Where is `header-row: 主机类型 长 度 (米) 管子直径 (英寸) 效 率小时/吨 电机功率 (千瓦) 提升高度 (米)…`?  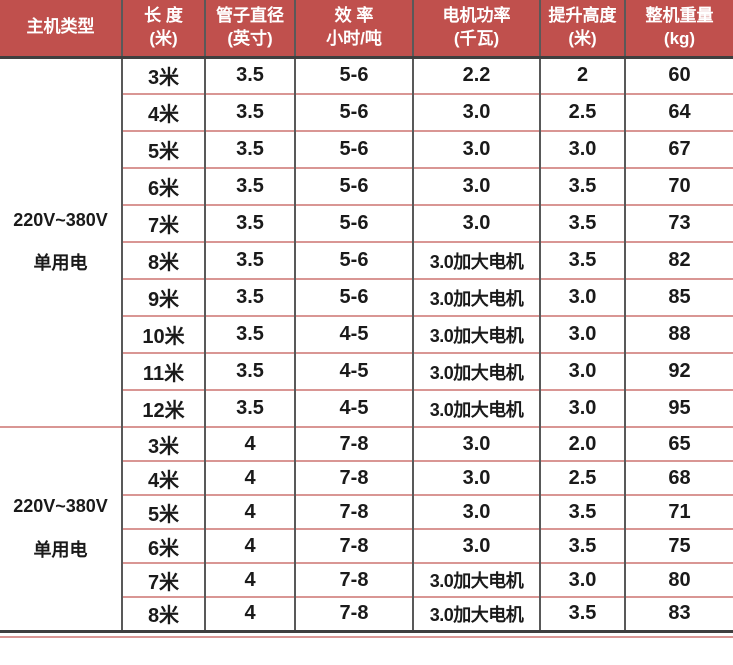 header-row: 主机类型 长 度 (米) 管子直径 (英寸) 效 率小时/吨 电机功率 (千瓦) 提升高度 (米)… is located at coordinates (366, 28).